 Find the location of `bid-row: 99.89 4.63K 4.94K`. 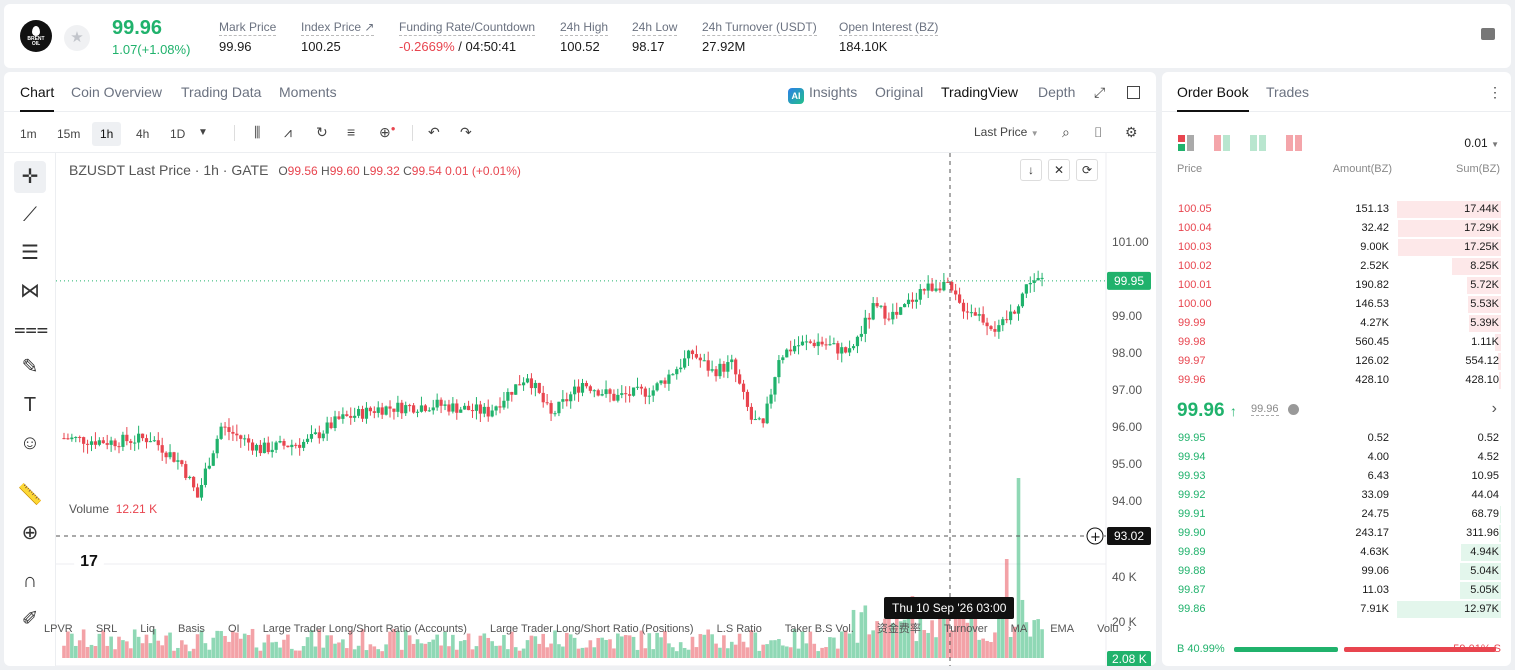

bid-row: 99.89 4.63K 4.94K is located at coordinates (1336, 552).